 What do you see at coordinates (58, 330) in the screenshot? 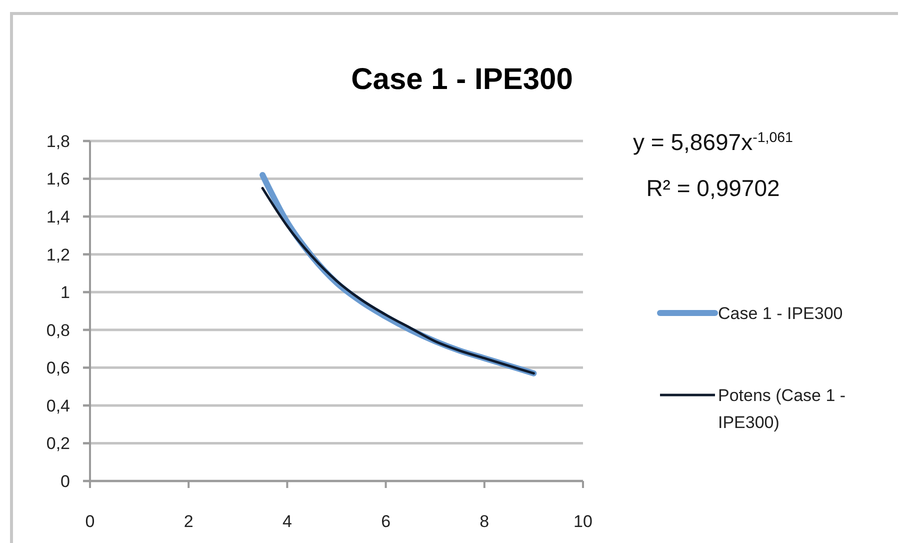
I see `y-tick-label: 0,8` at bounding box center [58, 330].